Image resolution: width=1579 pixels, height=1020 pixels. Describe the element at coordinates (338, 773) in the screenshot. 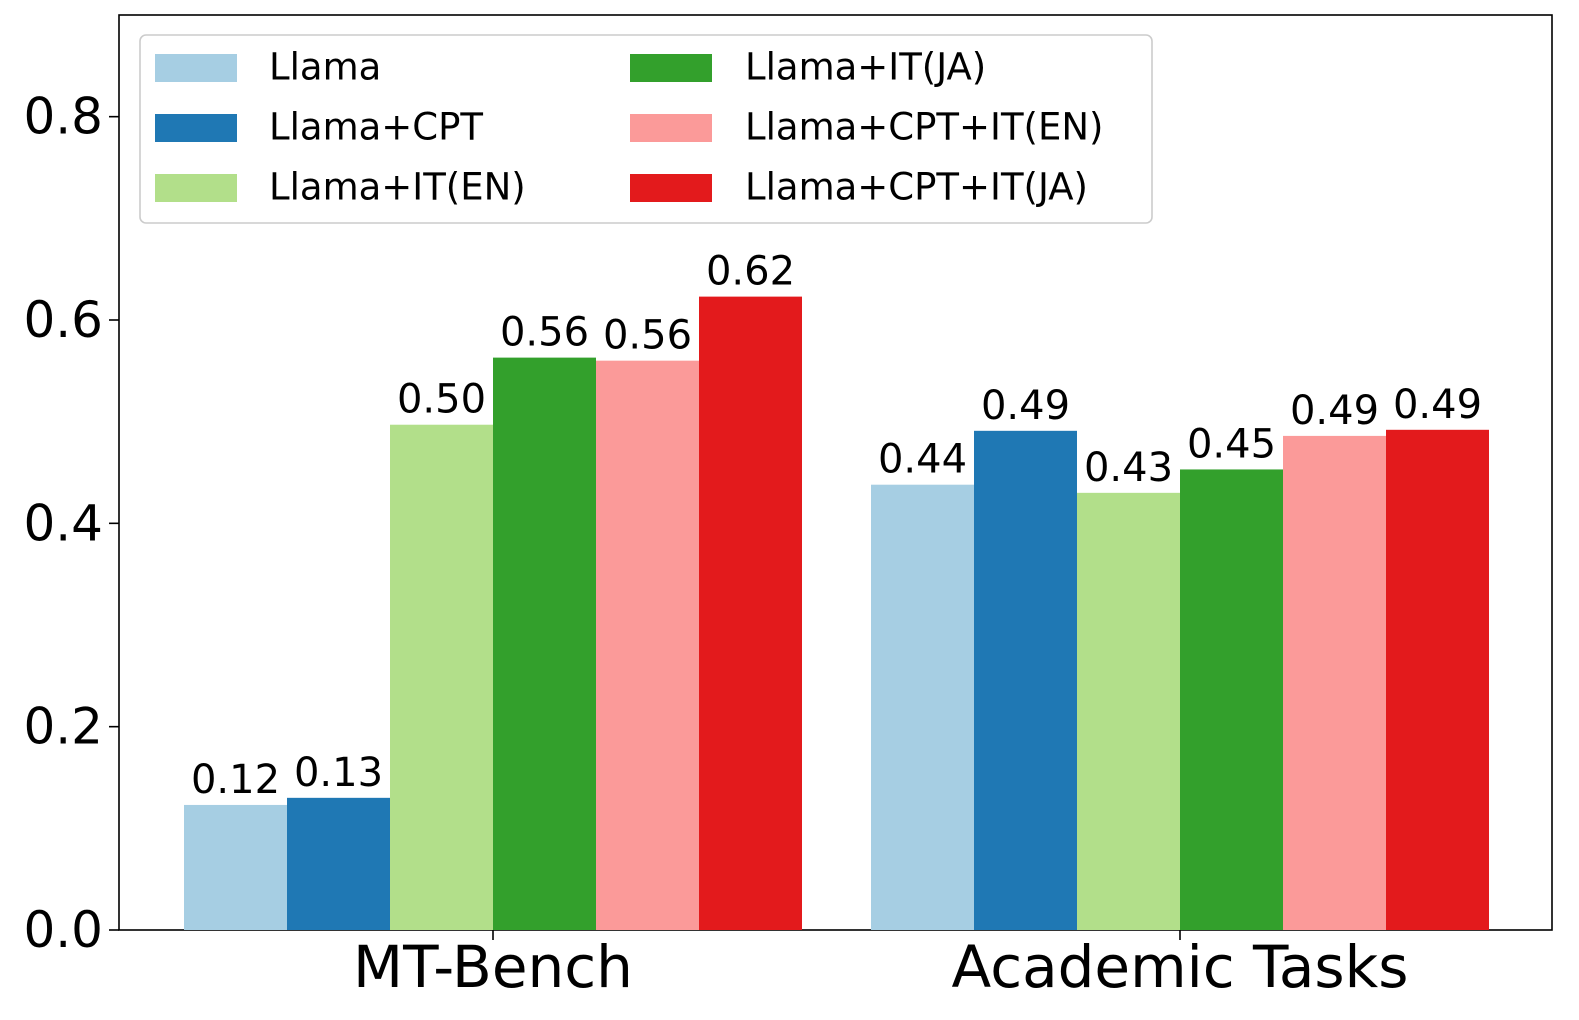

I see `data-label: 0.13` at that location.